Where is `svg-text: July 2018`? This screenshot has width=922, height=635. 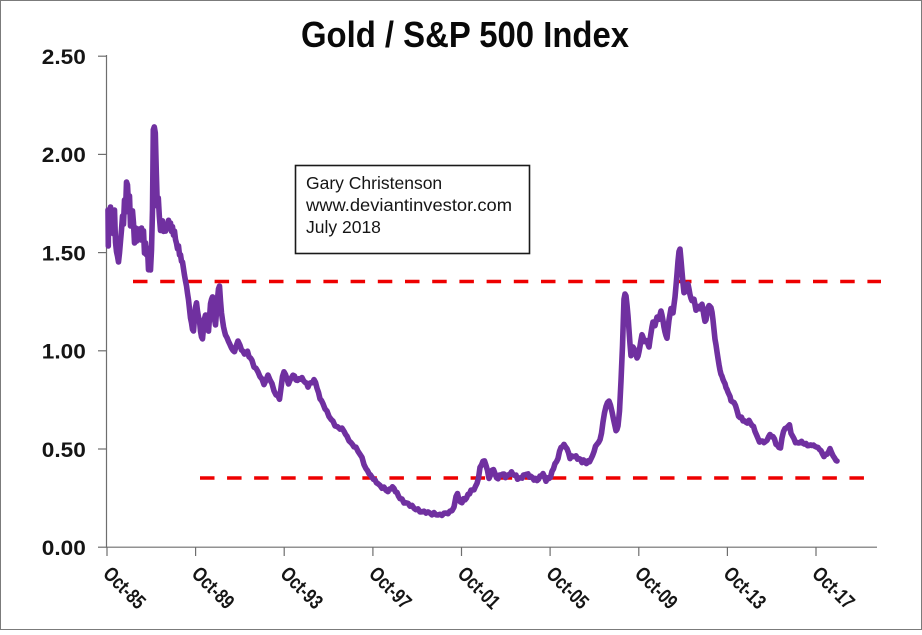 svg-text: July 2018 is located at coordinates (343, 227).